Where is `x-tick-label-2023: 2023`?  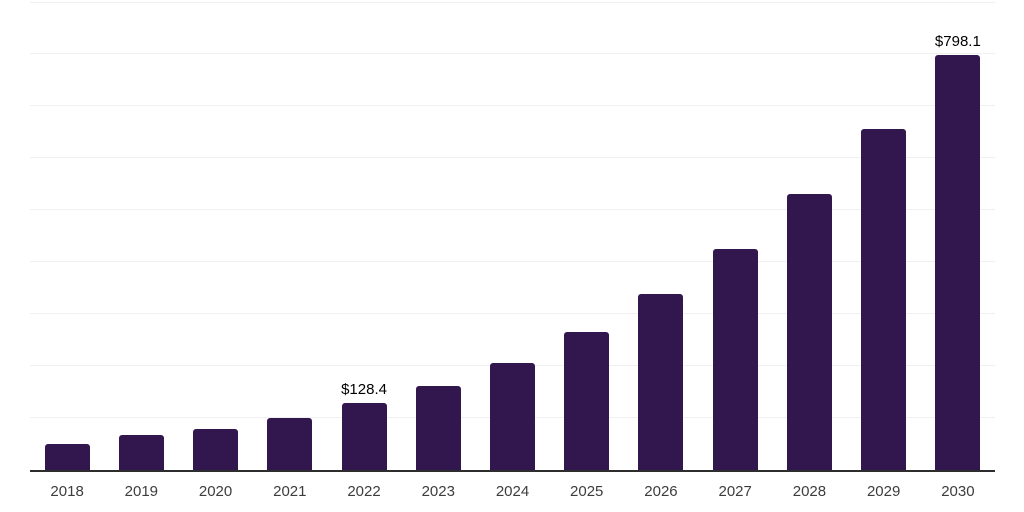
x-tick-label-2023: 2023 is located at coordinates (438, 491).